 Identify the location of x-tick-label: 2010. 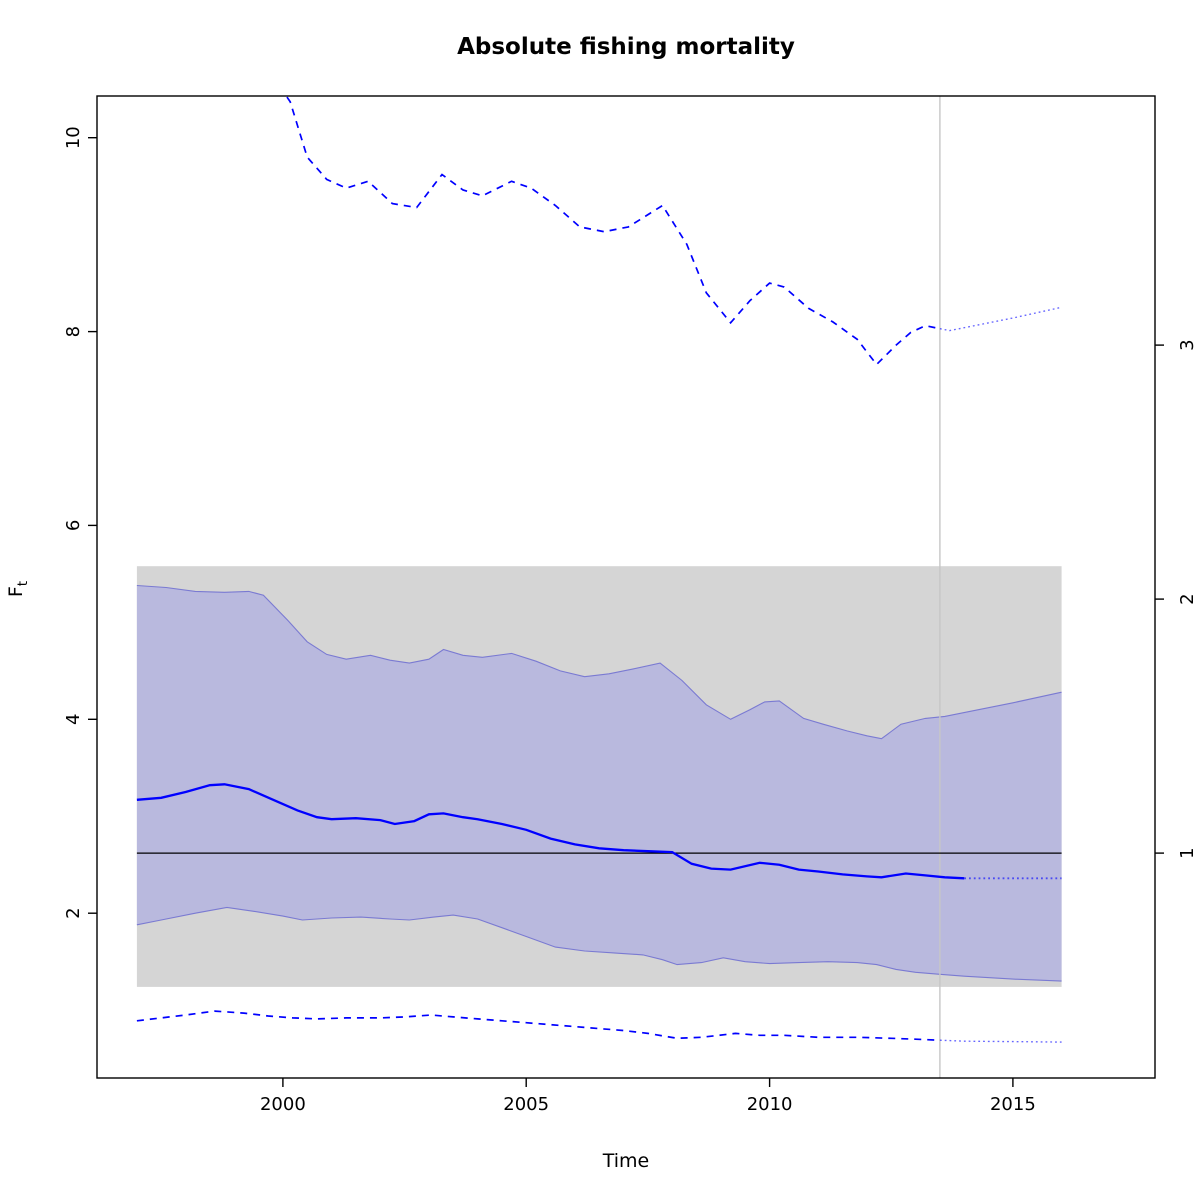
(770, 1104).